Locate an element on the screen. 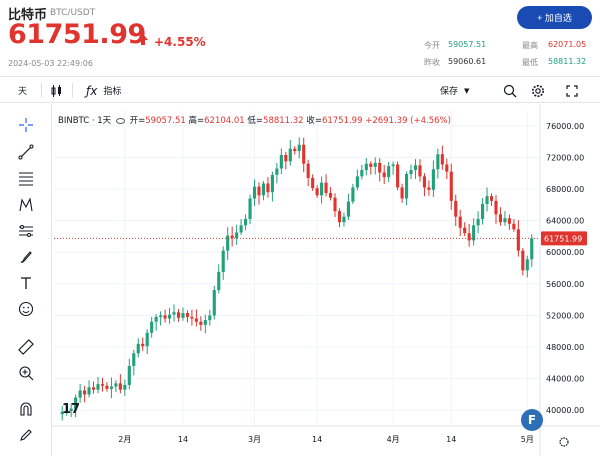  chevron-down-icon: ▼ is located at coordinates (467, 90).